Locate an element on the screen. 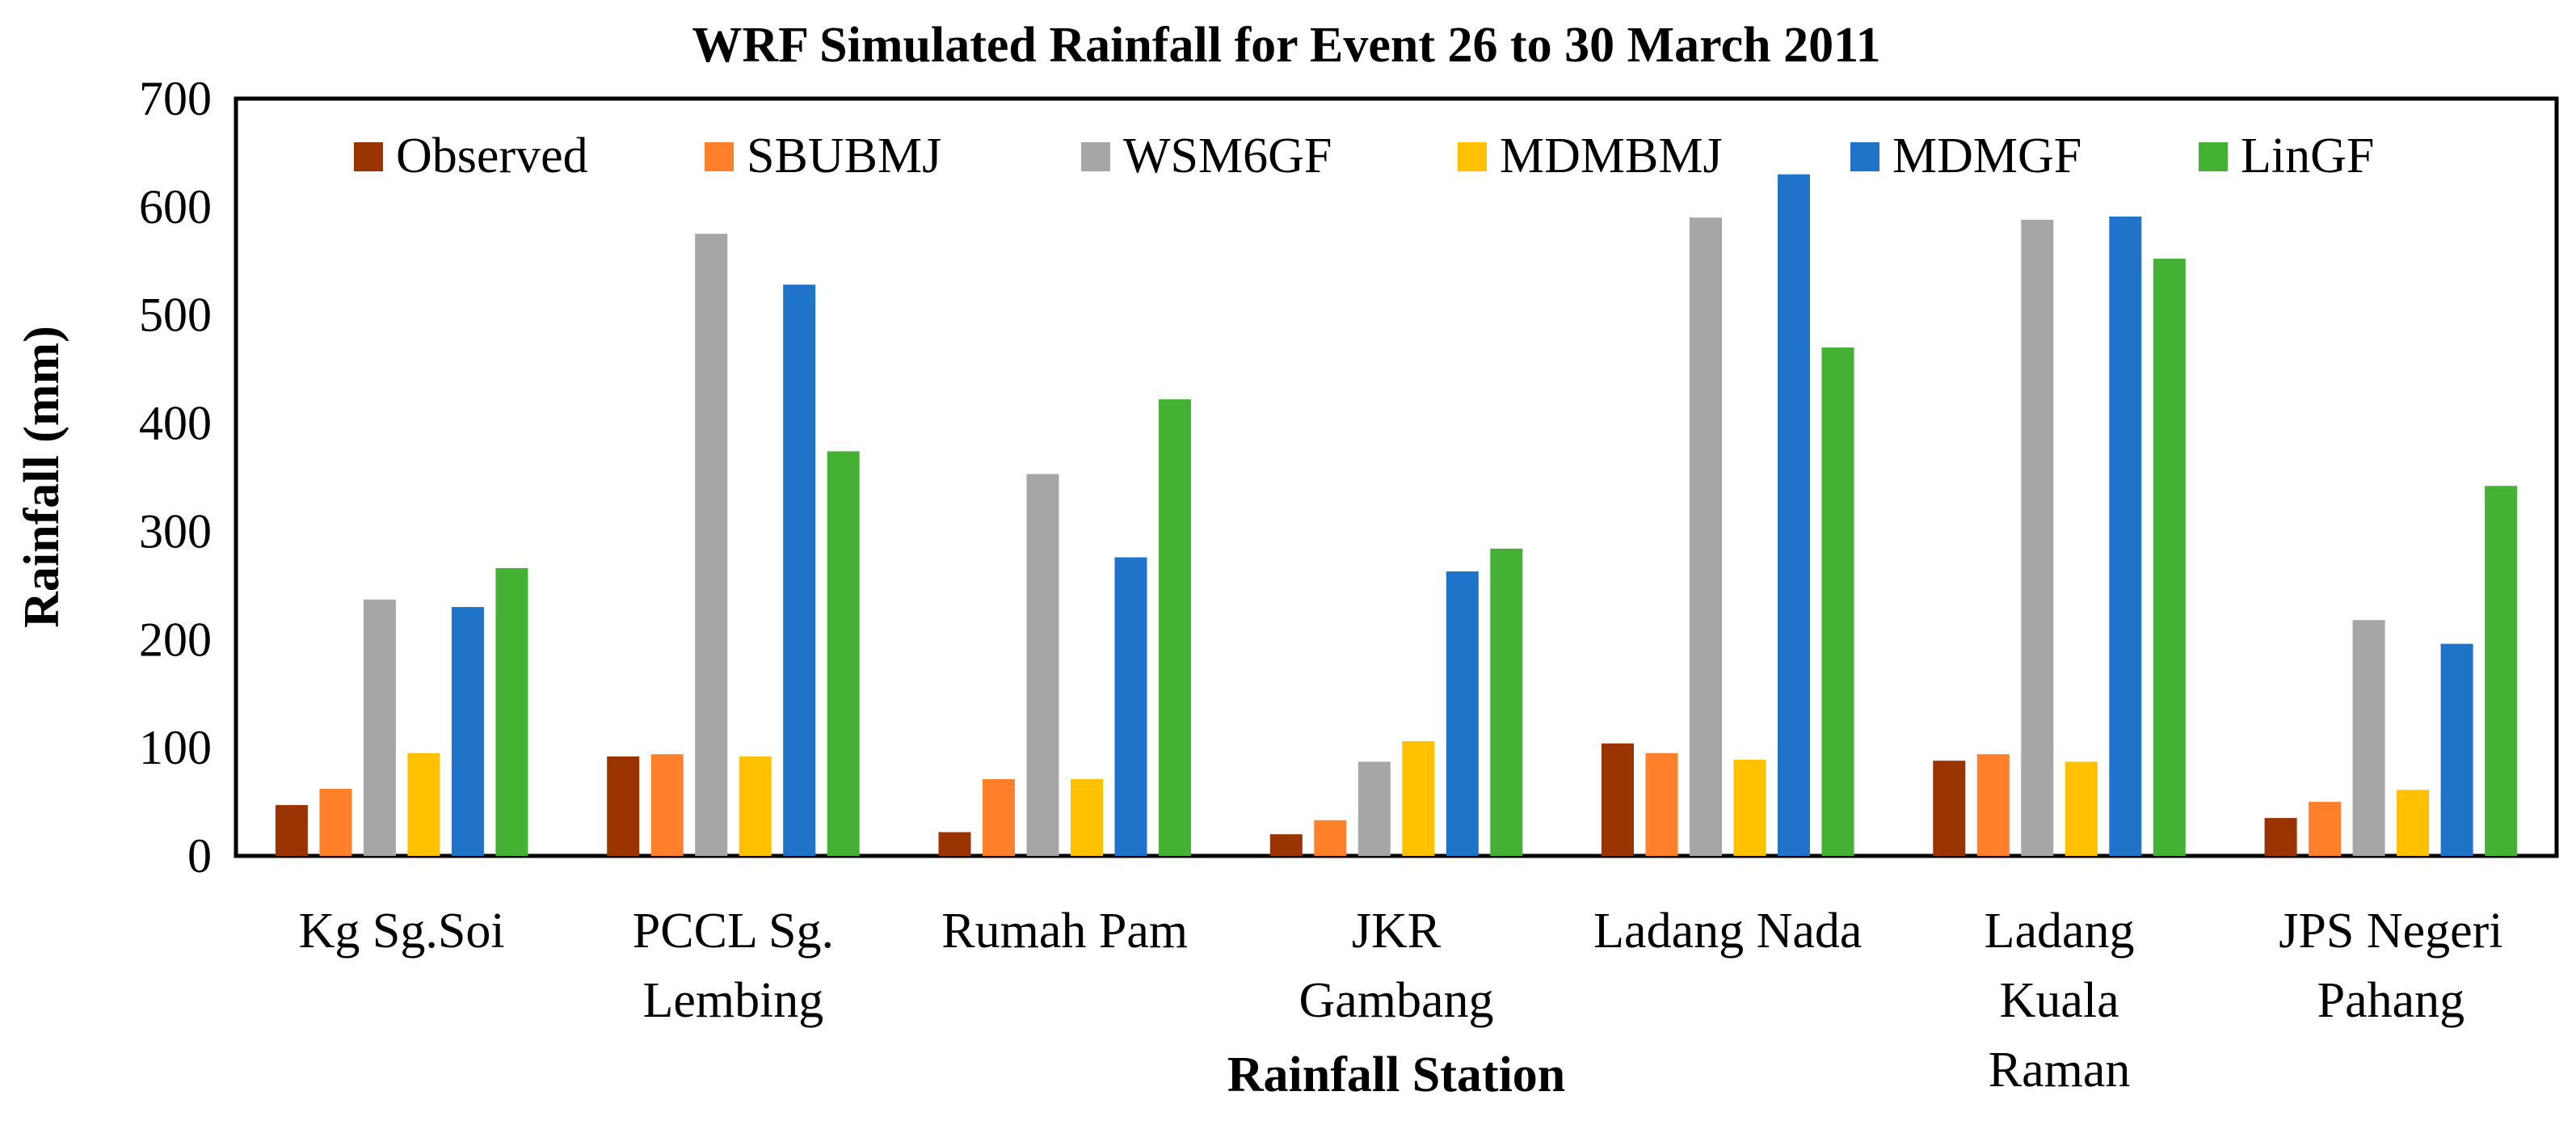 This screenshot has height=1121, width=2576. x-category-label: PCCL Sg. Lembing is located at coordinates (733, 966).